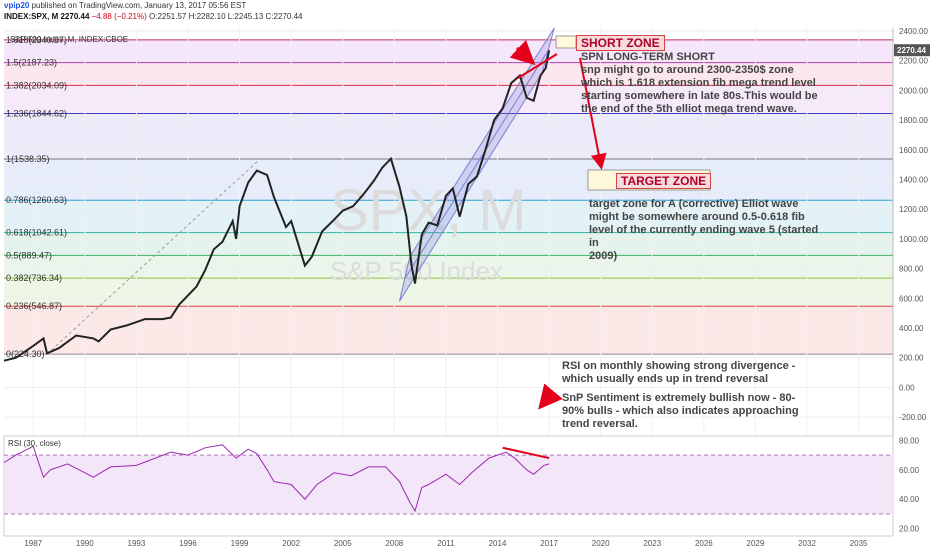 The width and height of the screenshot is (932, 550). Describe the element at coordinates (909, 470) in the screenshot. I see `rsi-tick-label: 60.00` at that location.